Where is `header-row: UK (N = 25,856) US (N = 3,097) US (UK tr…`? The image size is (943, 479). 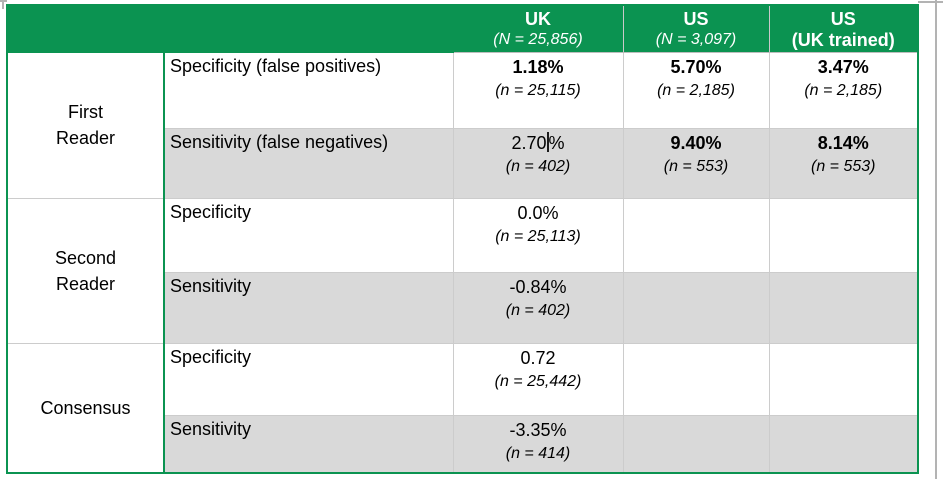 header-row: UK (N = 25,856) US (N = 3,097) US (UK tr… is located at coordinates (462, 28).